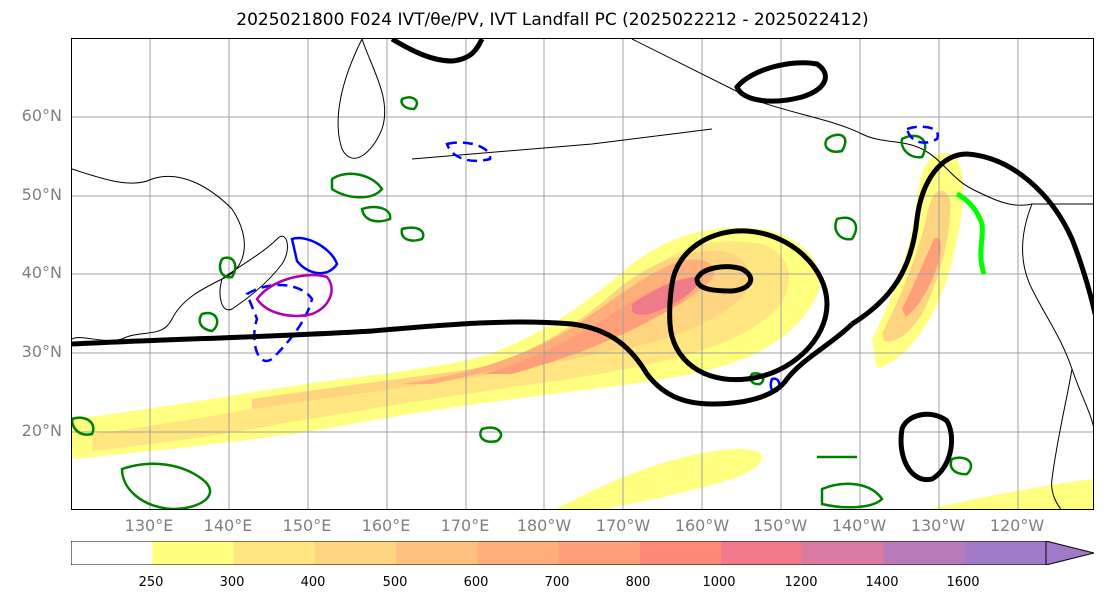  Describe the element at coordinates (882, 582) in the screenshot. I see `cbar-tick-1400: 1400` at that location.